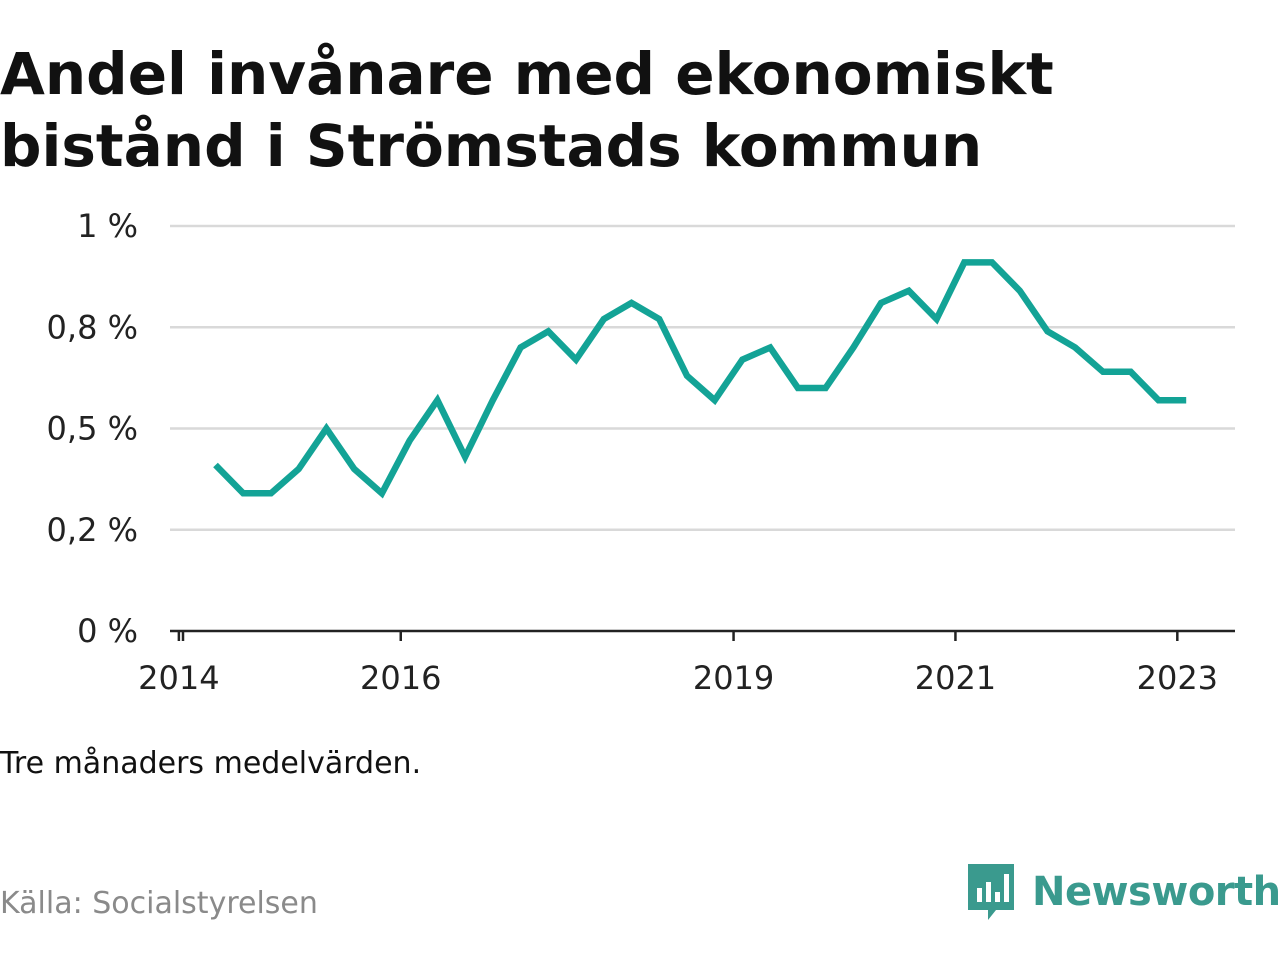 The width and height of the screenshot is (1280, 960). Describe the element at coordinates (678, 664) in the screenshot. I see `x-axis-tick-labels: 2014 2016 2019 2021 2023` at that location.